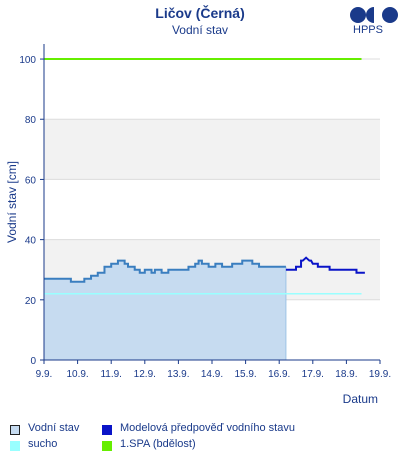 The height and width of the screenshot is (460, 400). Describe the element at coordinates (77, 374) in the screenshot. I see `x-tick-label: 10.9.` at that location.